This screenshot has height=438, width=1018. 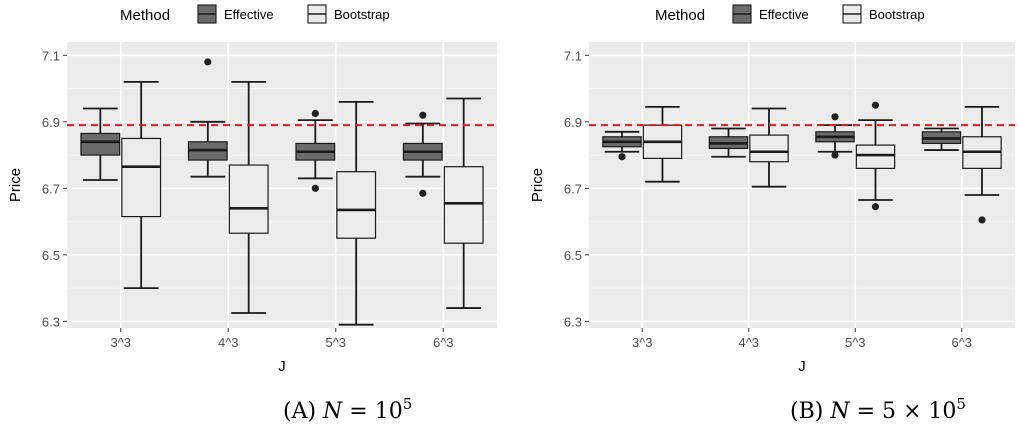 What do you see at coordinates (303, 411) in the screenshot?
I see `caption-prefix: (A)` at bounding box center [303, 411].